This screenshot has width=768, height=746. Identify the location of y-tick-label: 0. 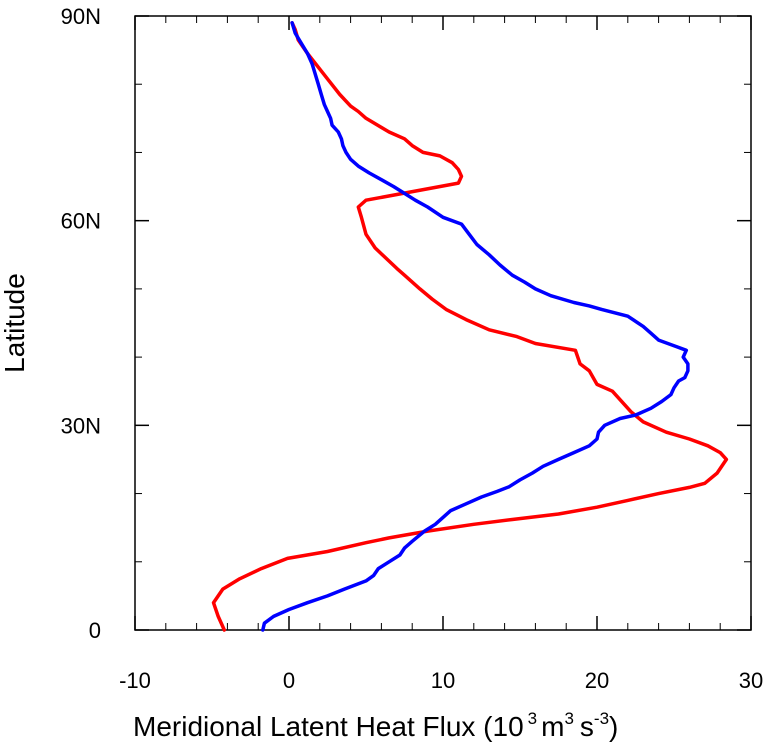
(95, 630).